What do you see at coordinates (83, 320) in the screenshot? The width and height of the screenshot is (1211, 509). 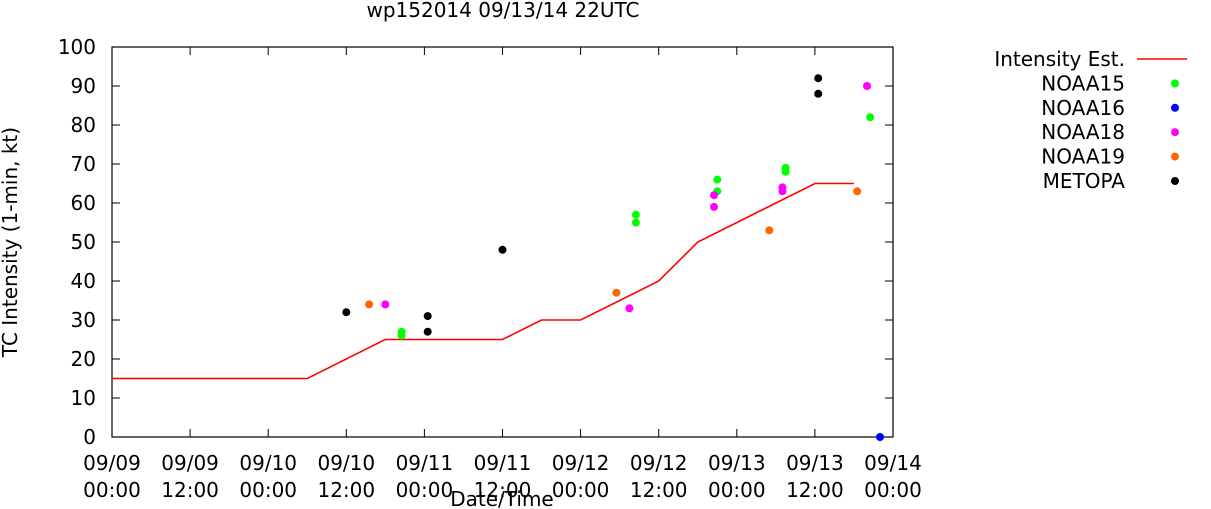 I see `y-tick-label: 30` at bounding box center [83, 320].